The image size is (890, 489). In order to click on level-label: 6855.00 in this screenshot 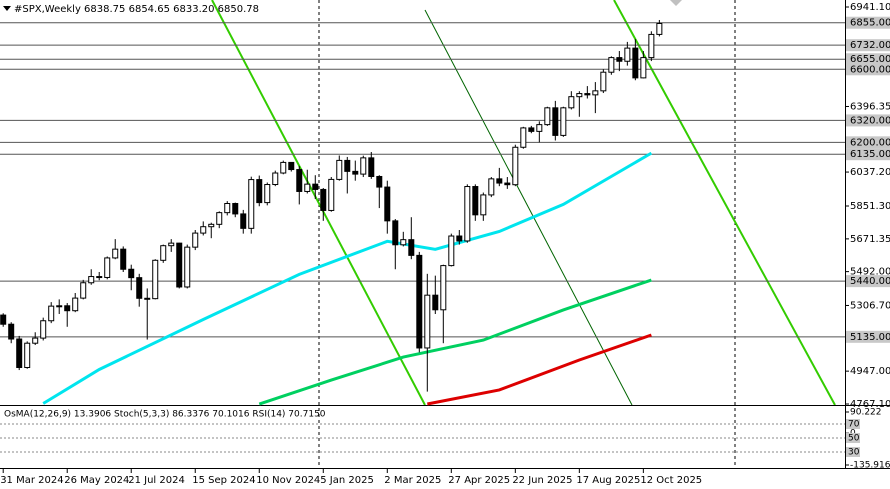, I will do `click(870, 23)`.